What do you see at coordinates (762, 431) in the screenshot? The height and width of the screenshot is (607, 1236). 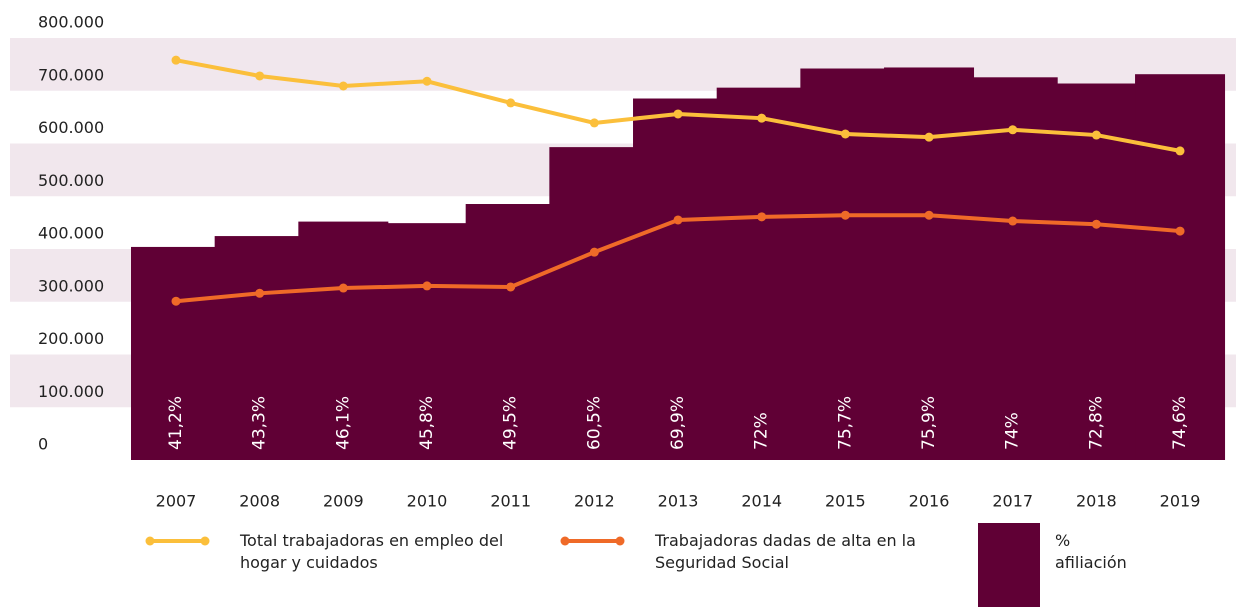 I see `bar-value-label: 72%` at bounding box center [762, 431].